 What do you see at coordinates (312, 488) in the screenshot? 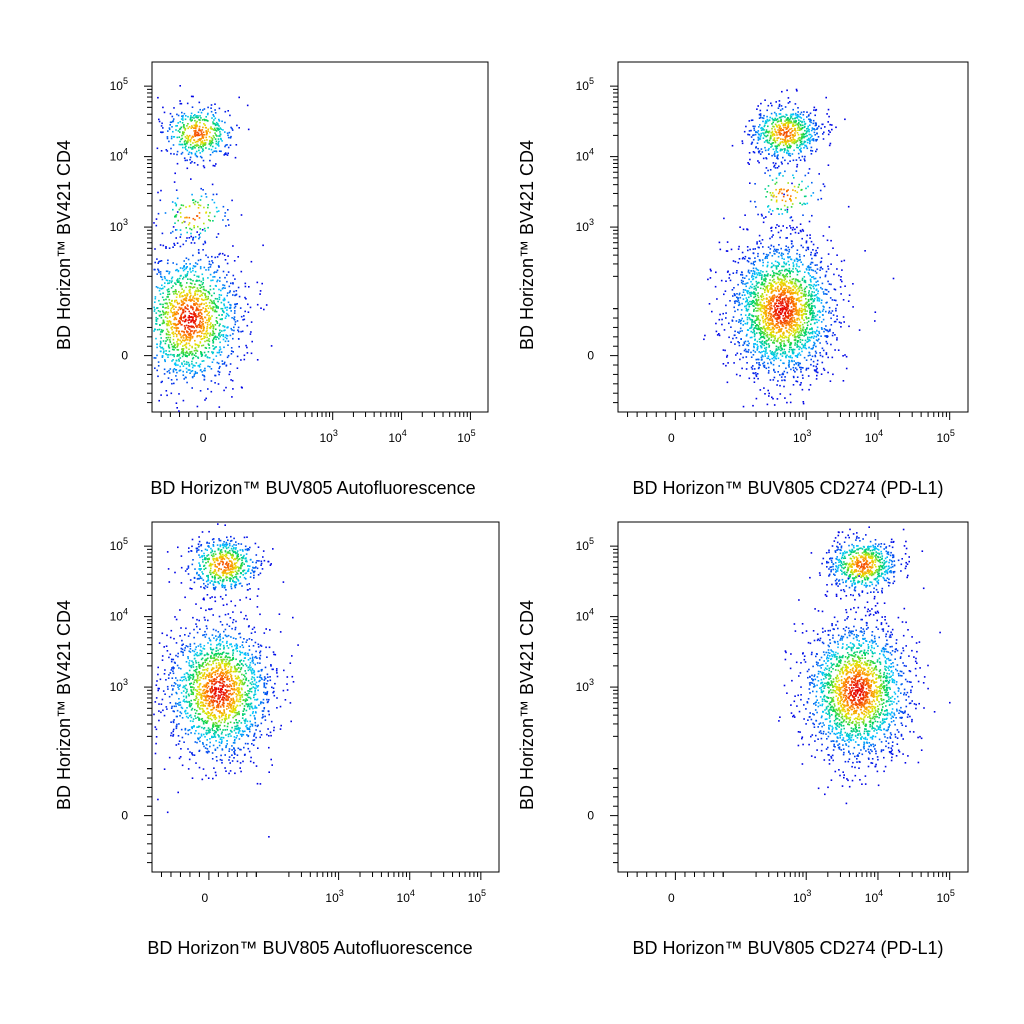
I see `x-axis-title: BD Horizon™ BUV805 Autofluorescence` at bounding box center [312, 488].